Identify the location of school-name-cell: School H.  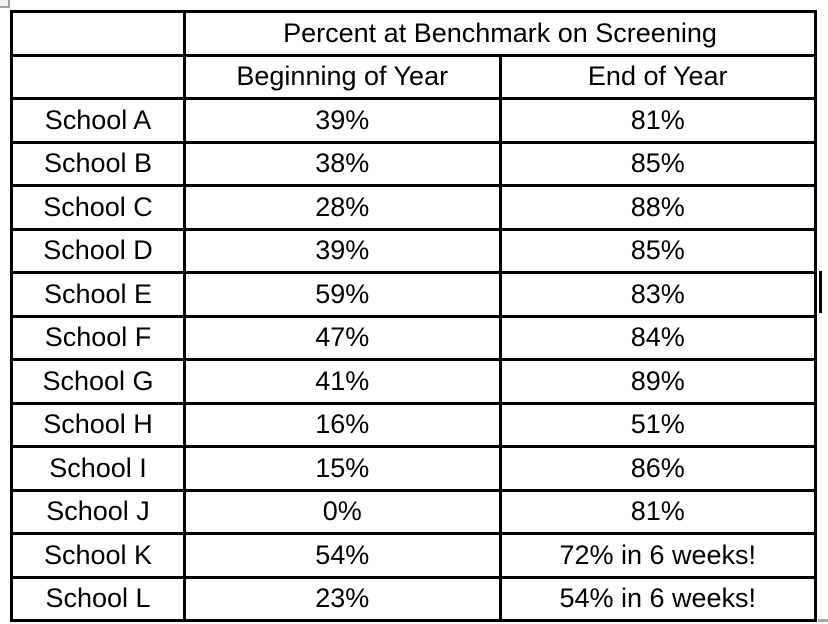
(98, 424).